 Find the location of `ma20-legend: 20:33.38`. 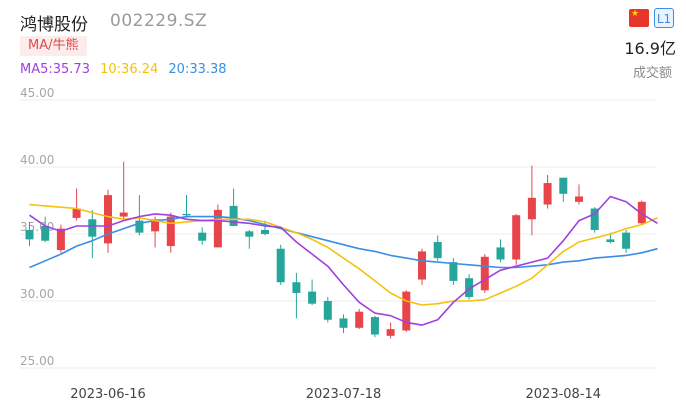

ma20-legend: 20:33.38 is located at coordinates (197, 69).